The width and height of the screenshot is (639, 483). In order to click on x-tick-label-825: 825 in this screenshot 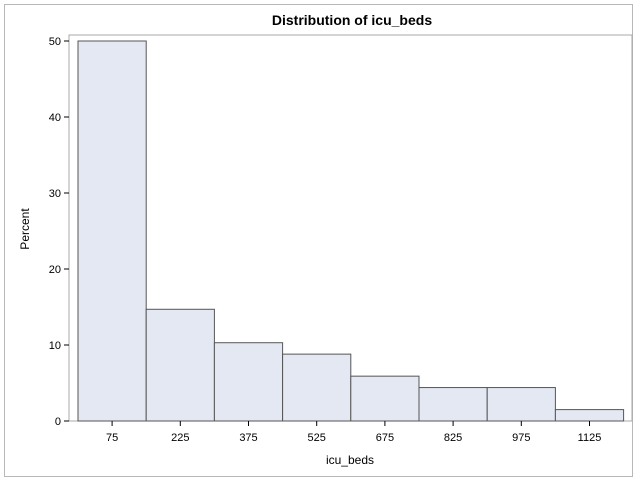, I will do `click(453, 438)`.